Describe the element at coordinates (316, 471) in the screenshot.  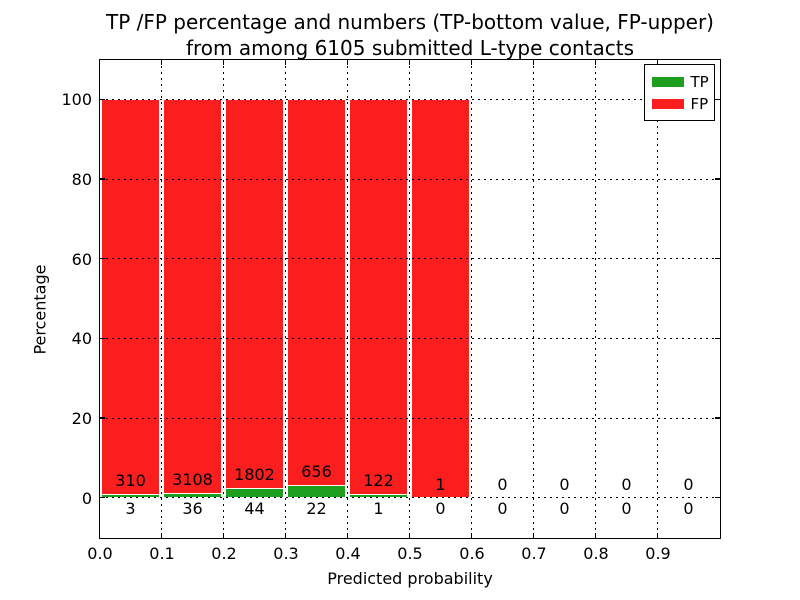
I see `fp-count-label: 656` at that location.